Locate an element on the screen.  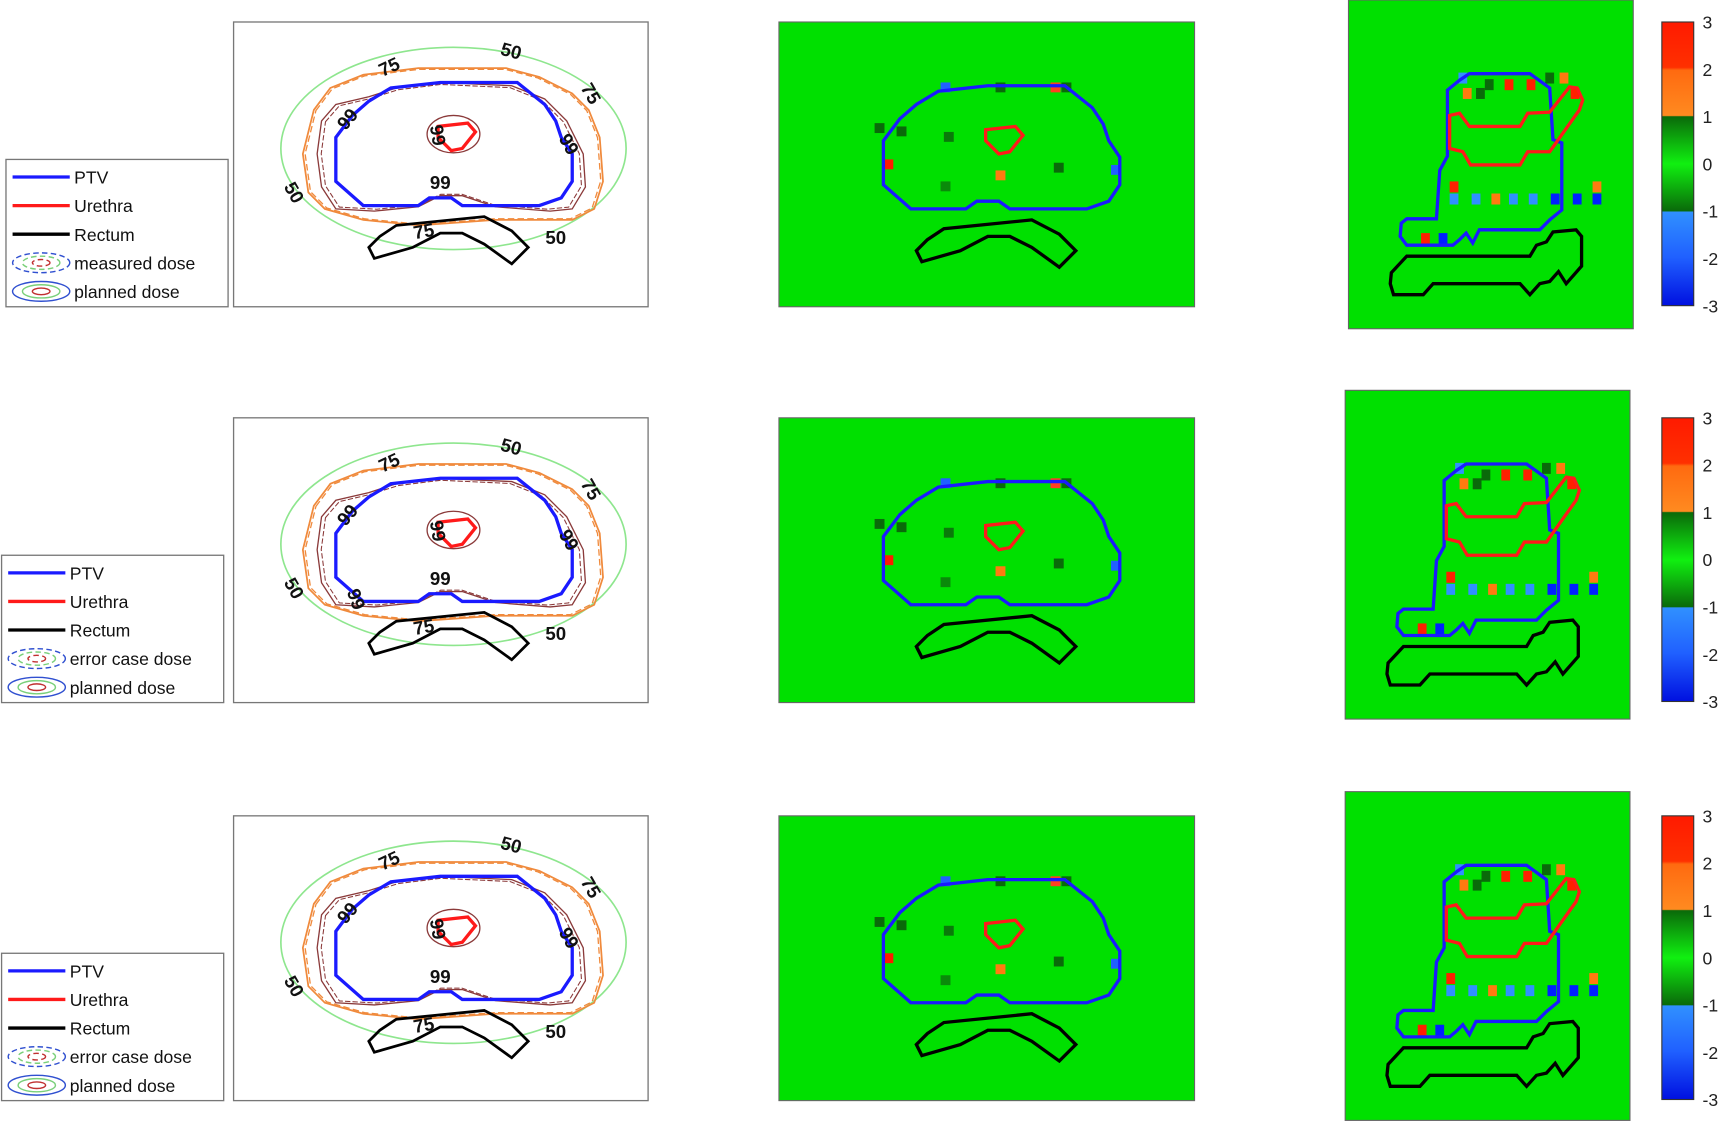
colorbar-tick-label: -1 is located at coordinates (1711, 608).